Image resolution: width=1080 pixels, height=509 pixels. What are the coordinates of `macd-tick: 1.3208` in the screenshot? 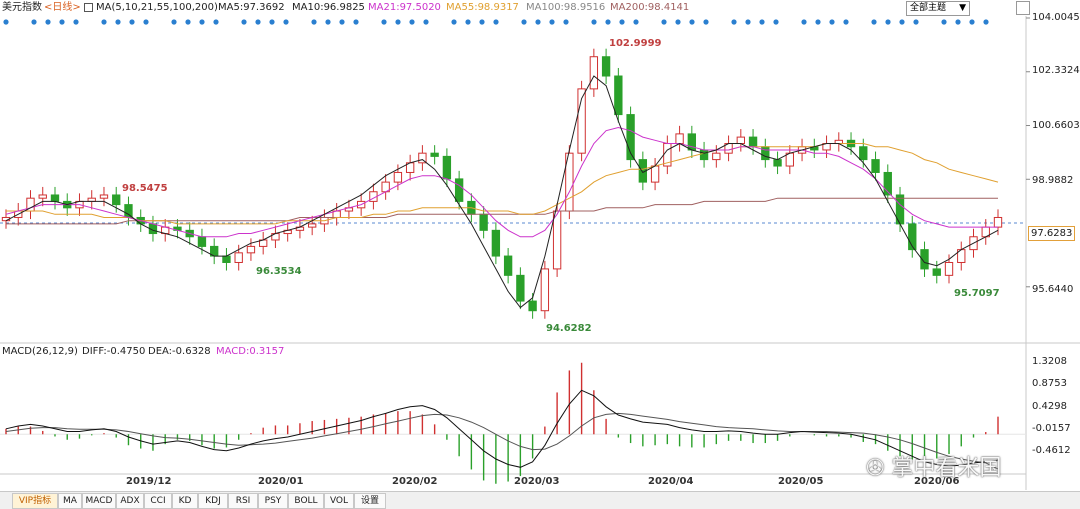 It's located at (1049, 361).